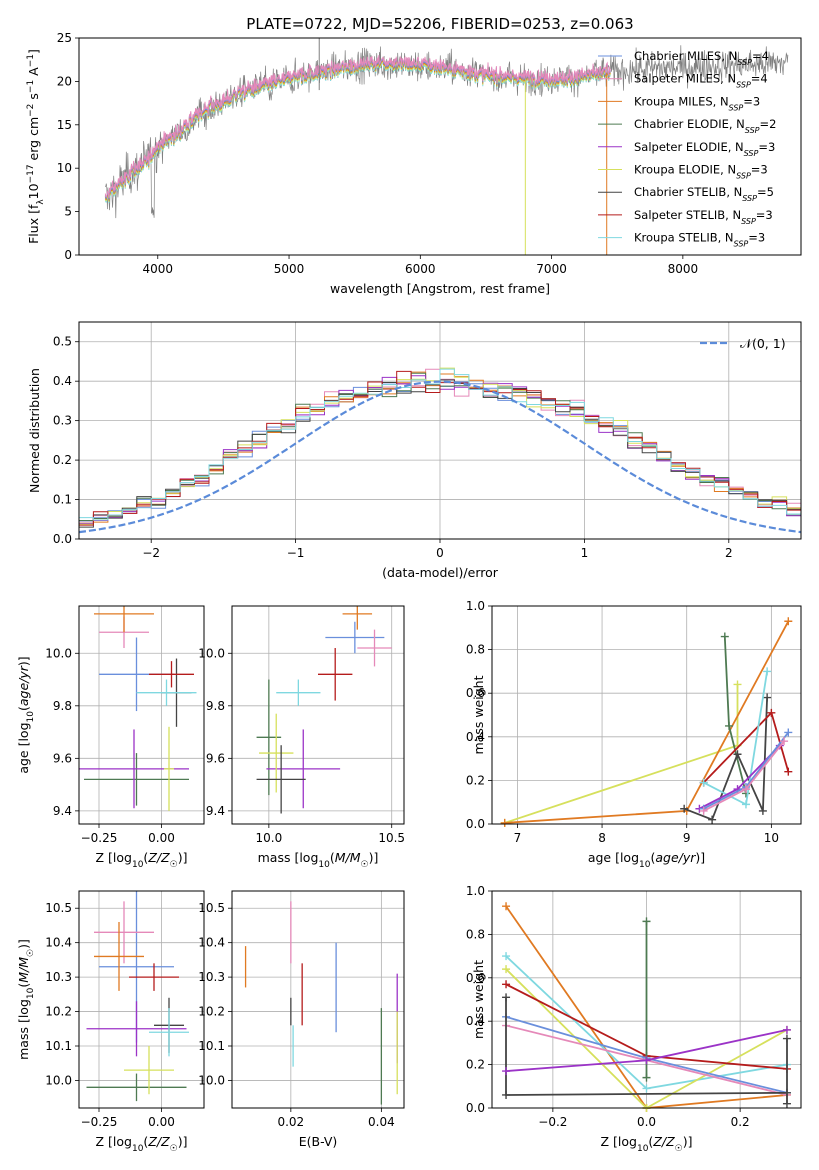 Image resolution: width=819 pixels, height=1170 pixels. What do you see at coordinates (318, 1141) in the screenshot?
I see `x-axis-label: E(B-V)` at bounding box center [318, 1141].